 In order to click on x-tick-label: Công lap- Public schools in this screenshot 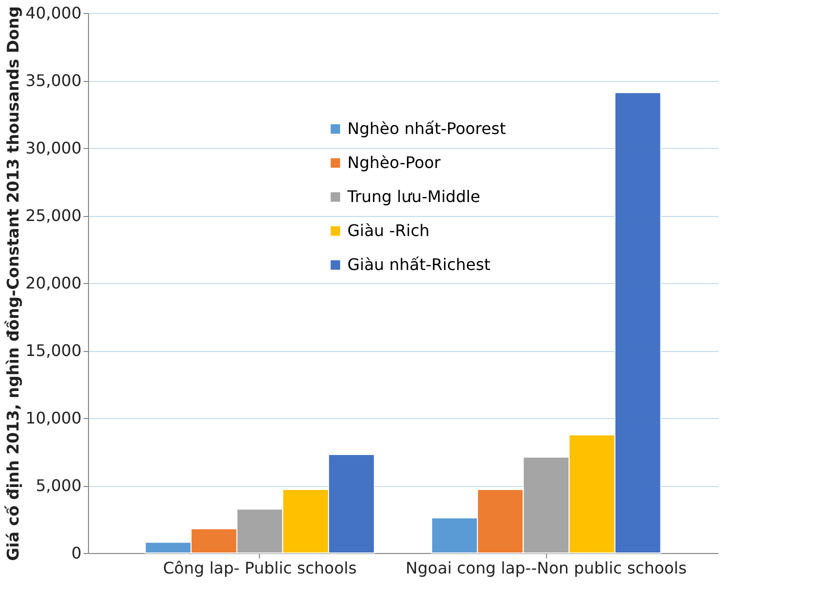, I will do `click(259, 568)`.